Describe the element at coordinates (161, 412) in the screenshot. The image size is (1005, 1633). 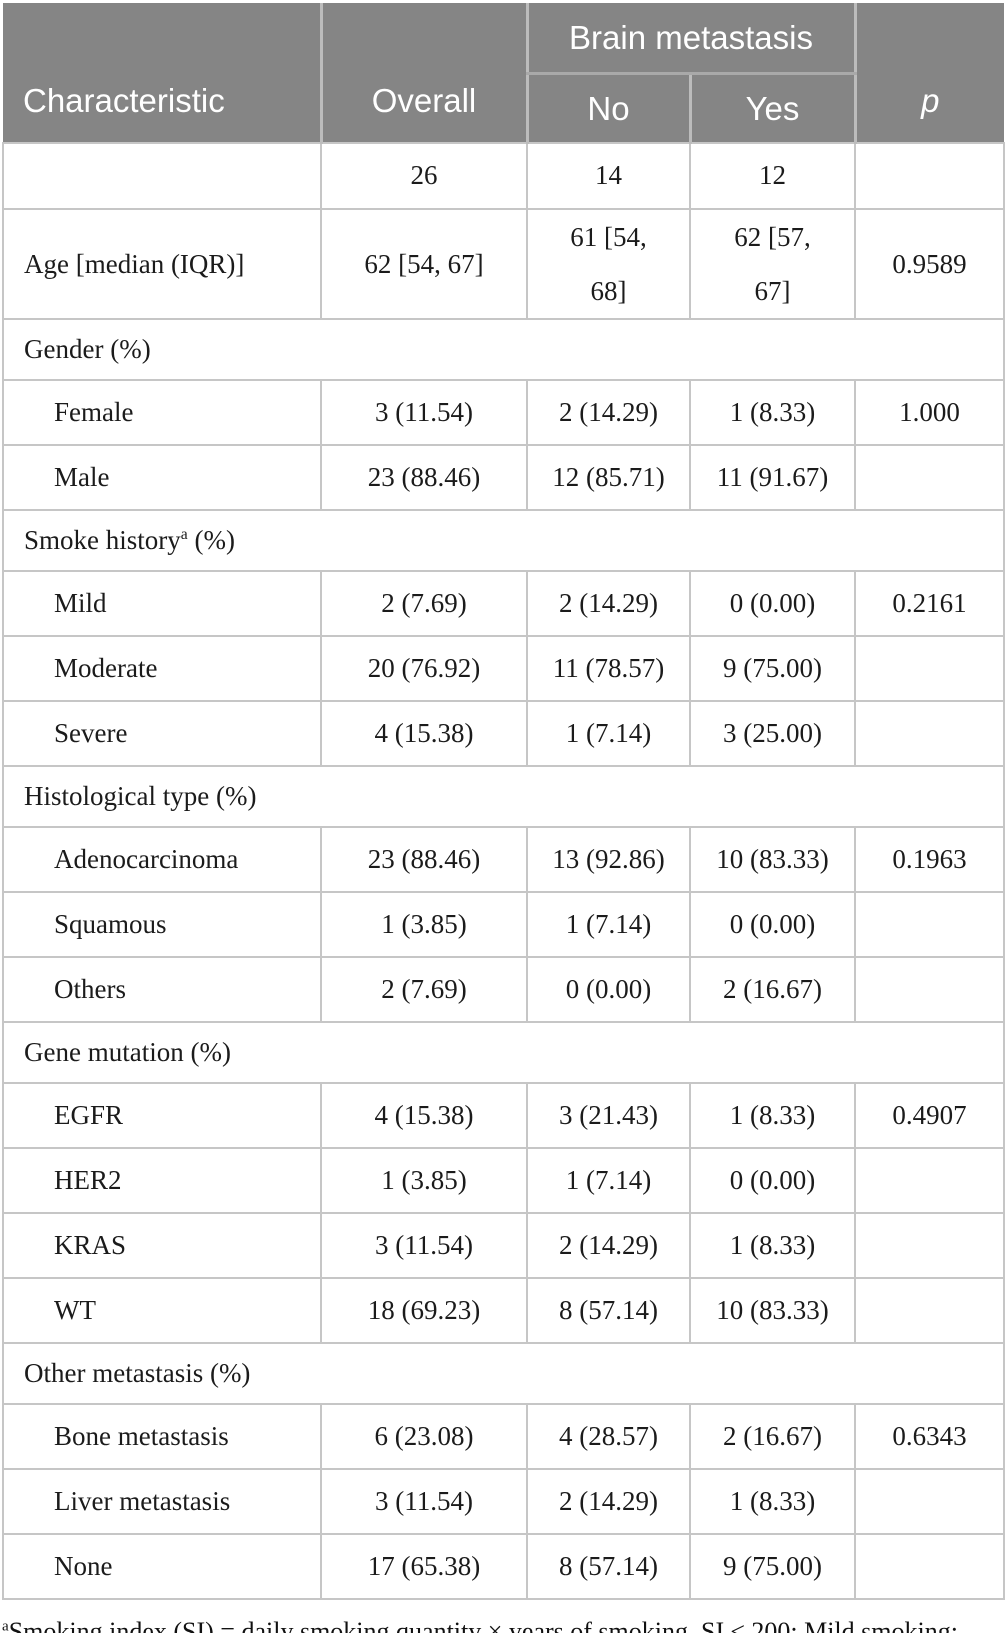
I see `row-label-cell: Female` at that location.